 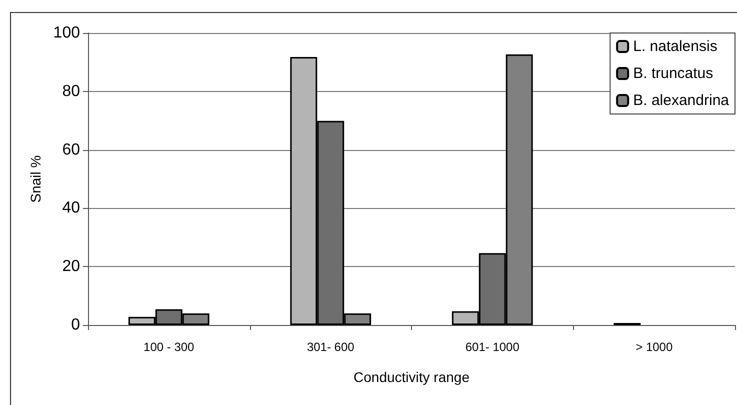 I want to click on x-axis-title: Conductivity range, so click(x=412, y=377).